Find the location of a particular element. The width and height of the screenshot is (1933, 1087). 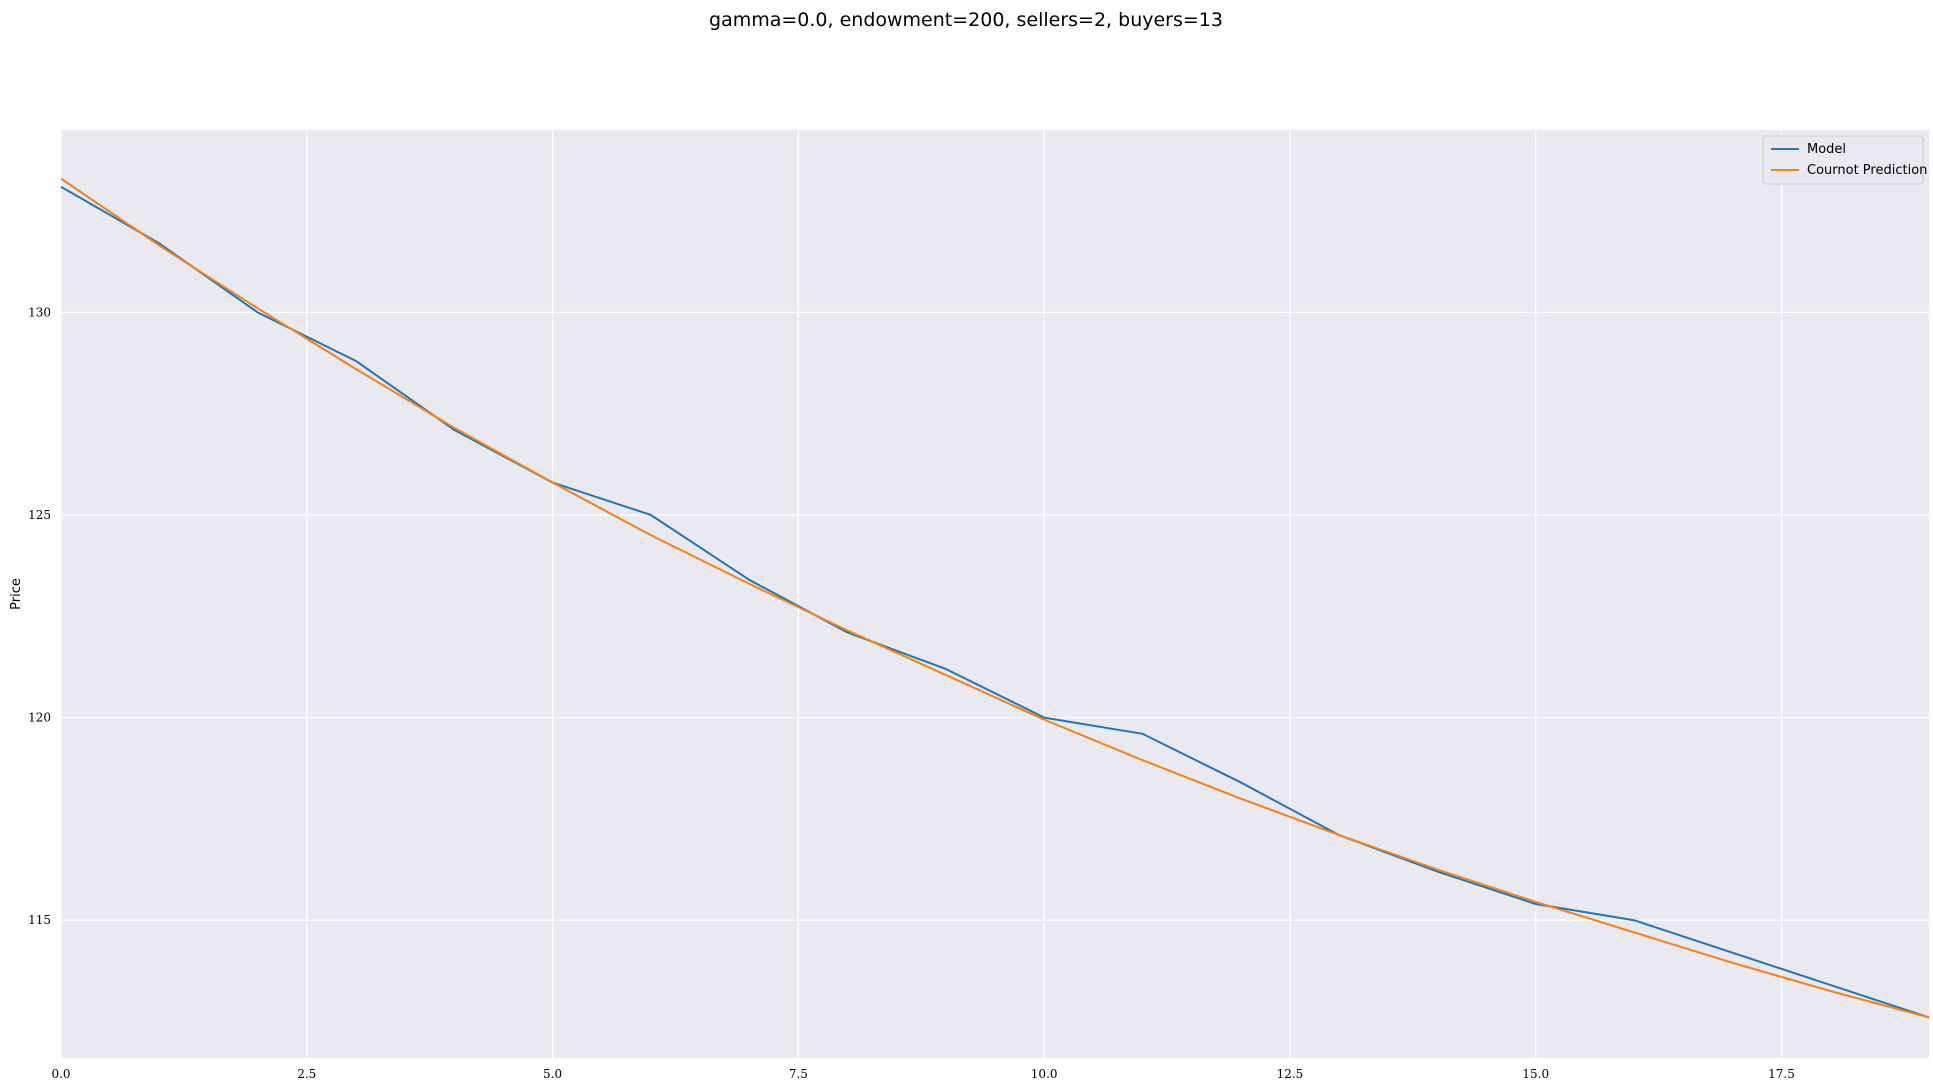

legend: Model Cournot Prediction is located at coordinates (1844, 160).